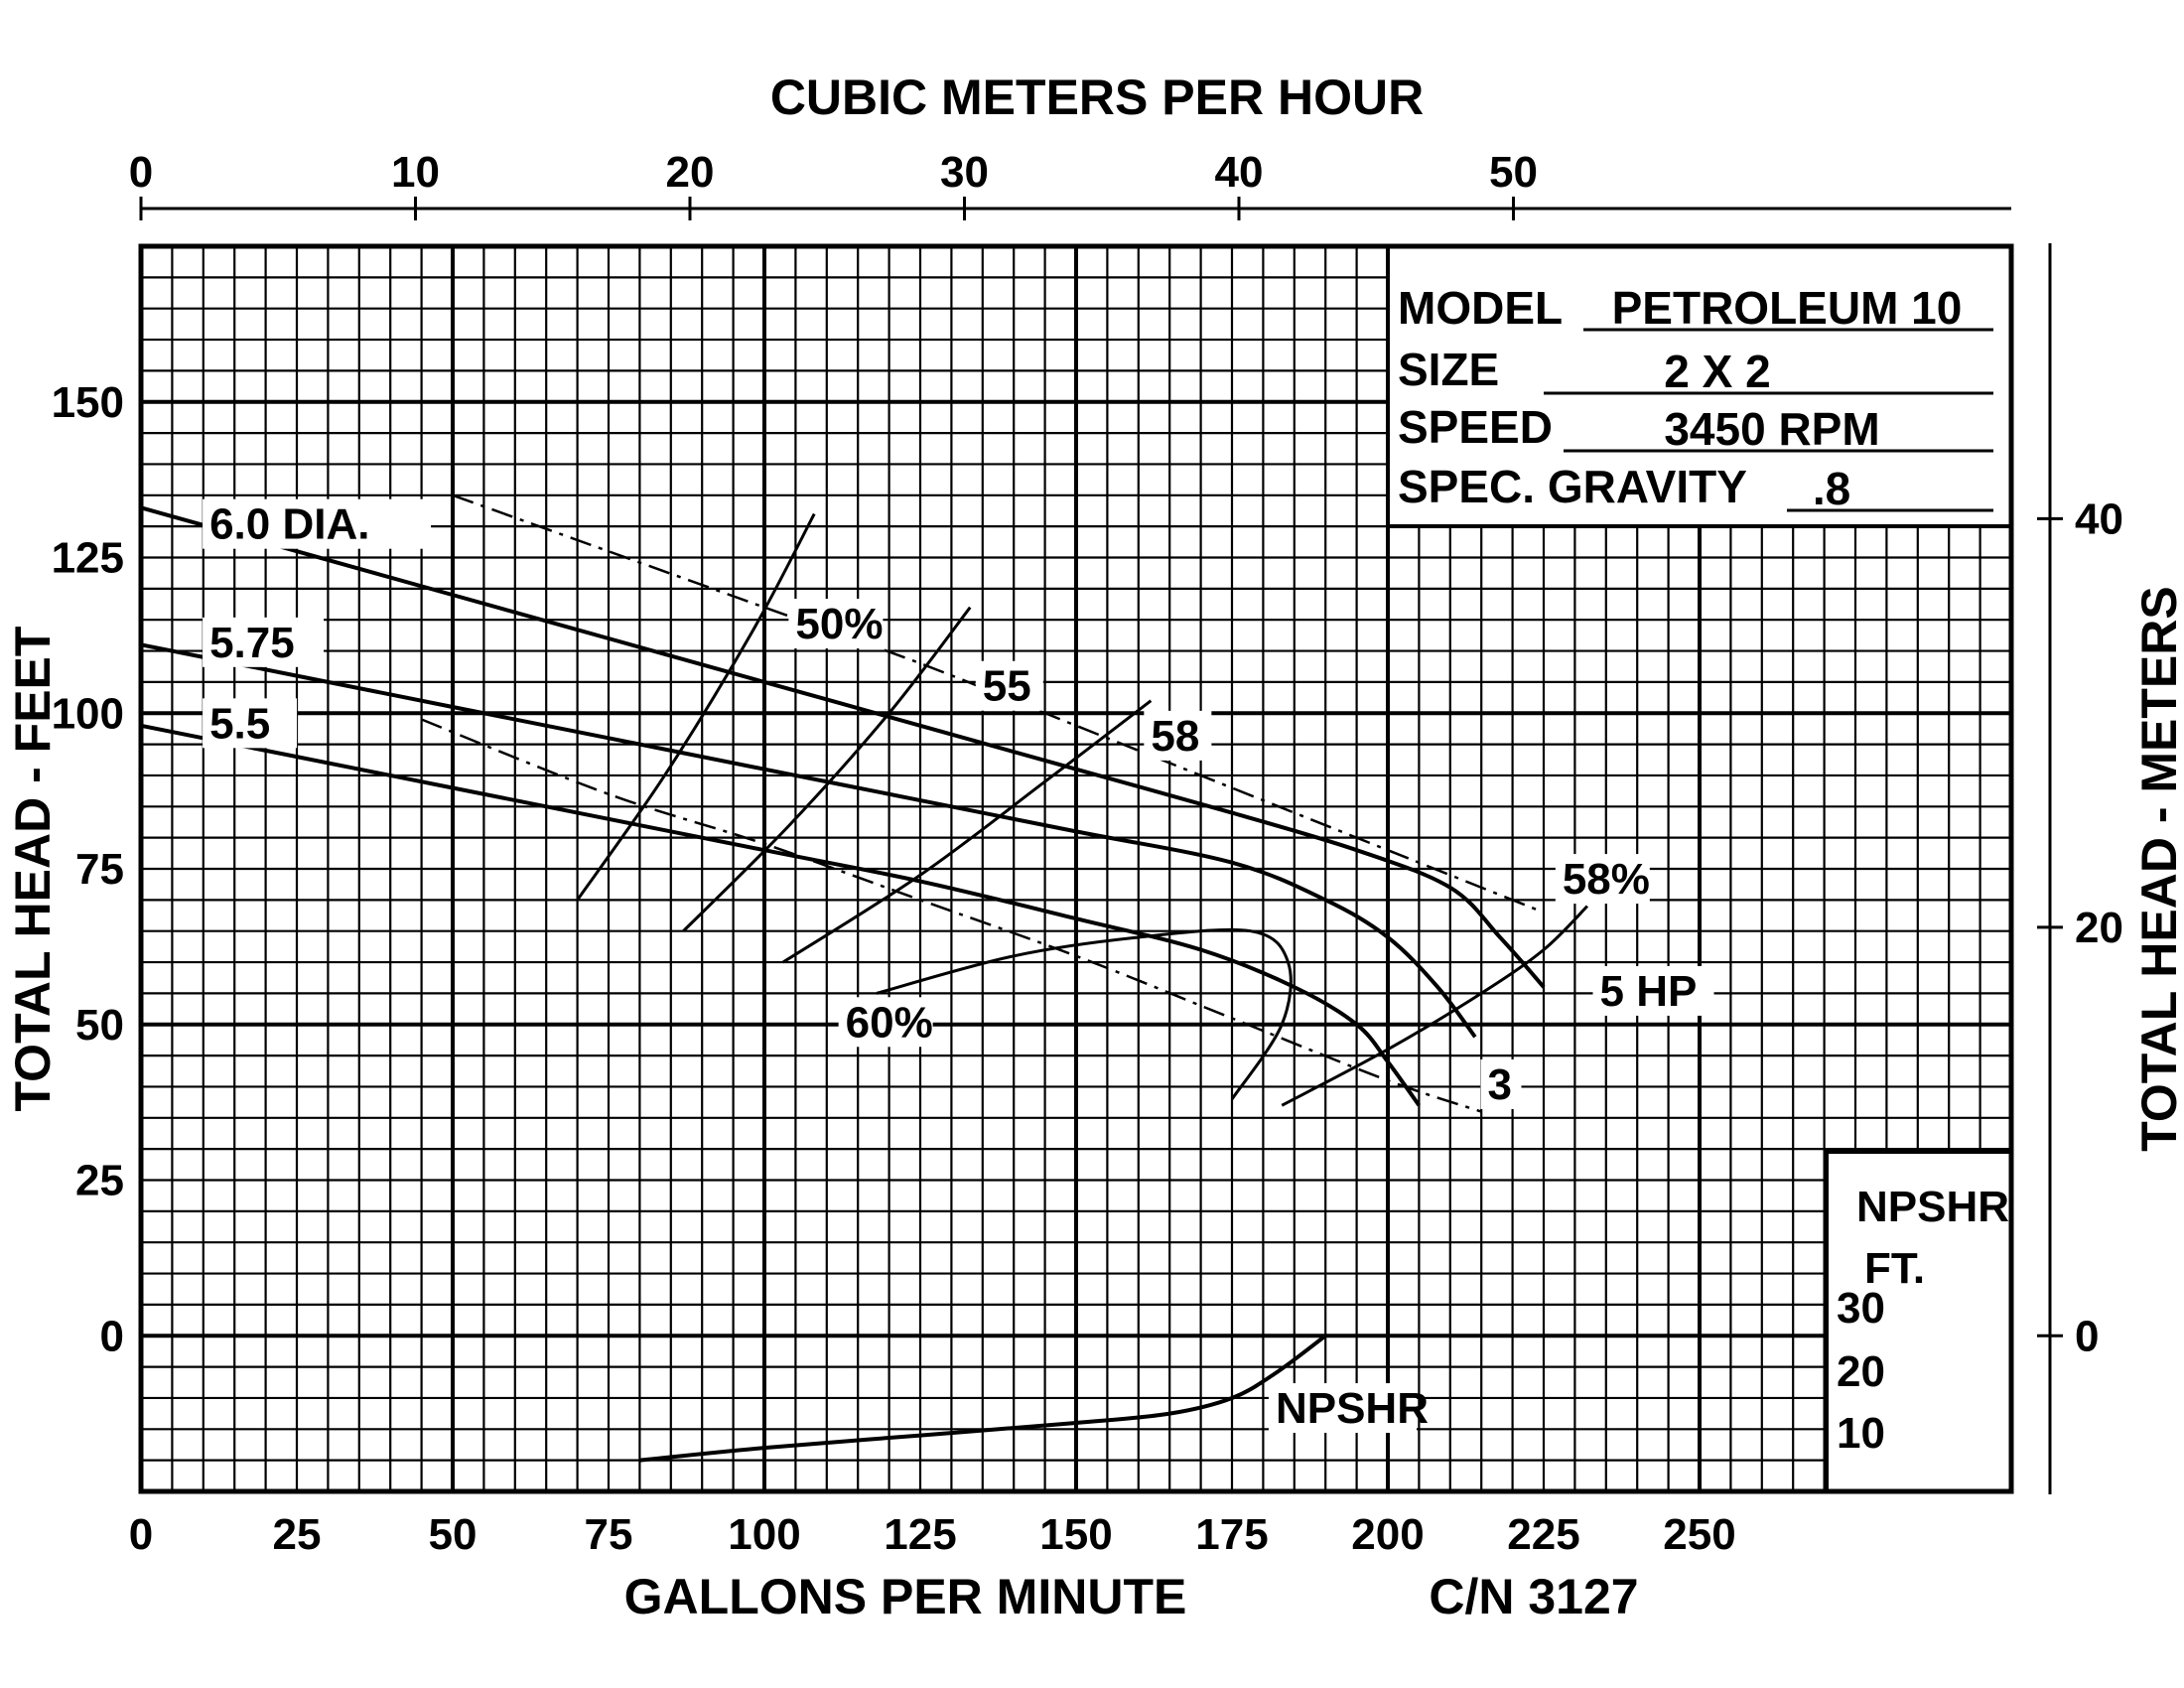 Image resolution: width=2184 pixels, height=1688 pixels. Describe the element at coordinates (1475, 427) in the screenshot. I see `speed-label: SPEED` at that location.